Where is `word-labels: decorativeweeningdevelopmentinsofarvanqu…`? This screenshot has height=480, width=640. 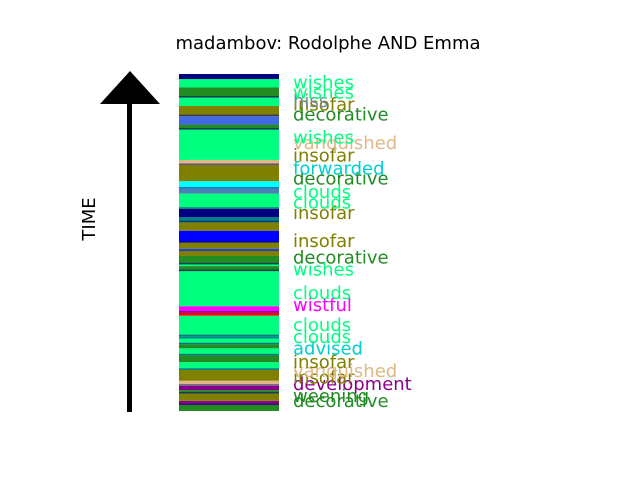
word-labels: decorativeweeningdevelopmentinsofarvanqu… is located at coordinates (352, 241).